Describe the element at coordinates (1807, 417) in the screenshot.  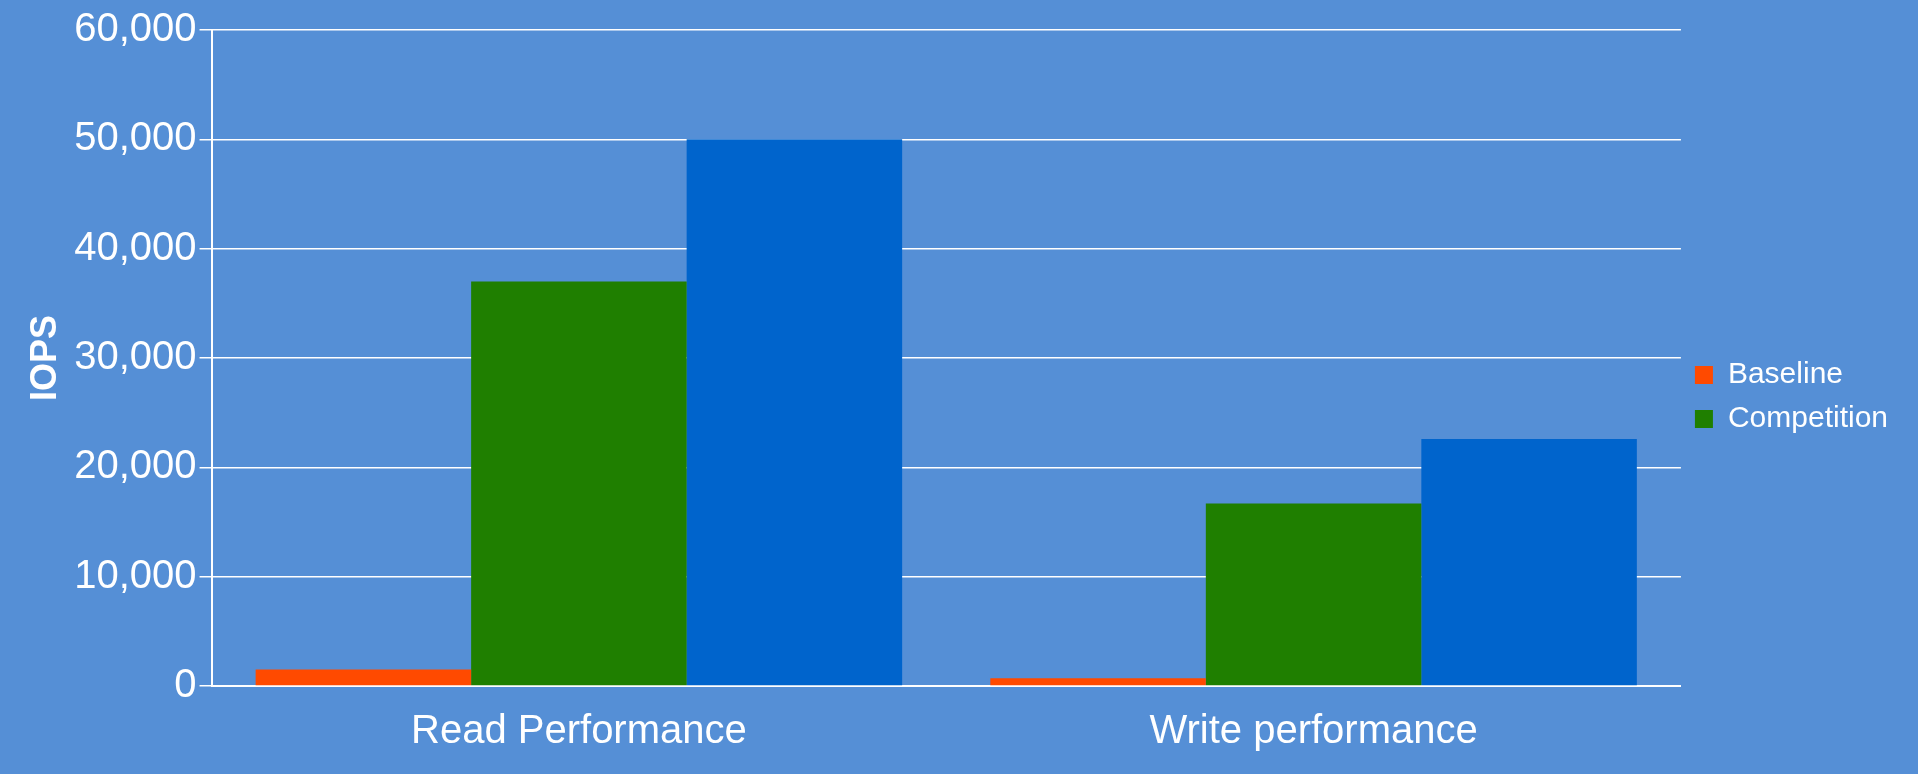
I see `legend-label: Competition` at that location.